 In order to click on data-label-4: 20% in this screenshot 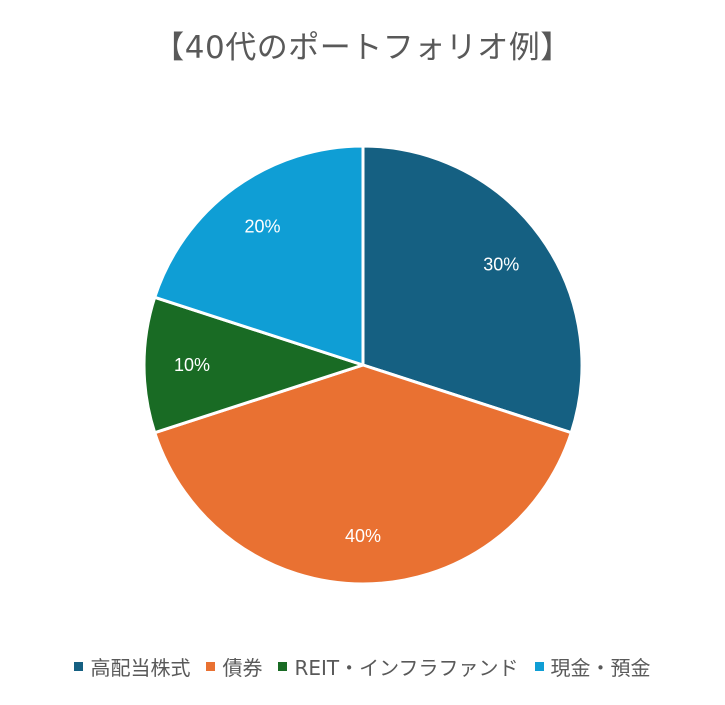, I will do `click(262, 227)`.